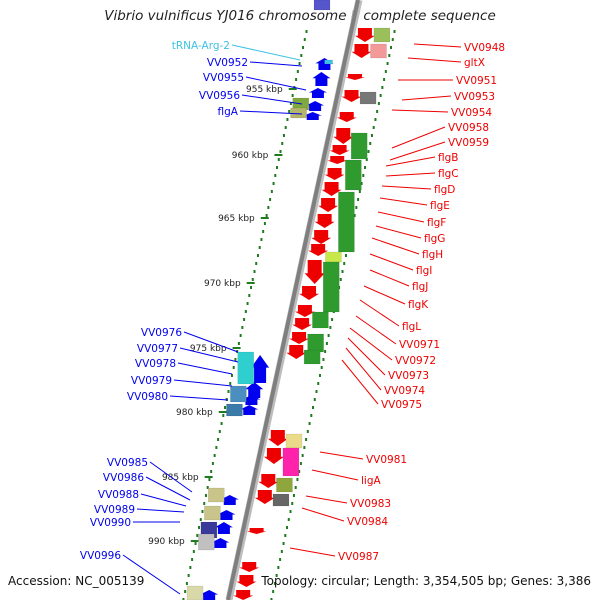 The height and width of the screenshot is (600, 600). What do you see at coordinates (161, 333) in the screenshot?
I see `left-gene-label: VV0976` at bounding box center [161, 333].